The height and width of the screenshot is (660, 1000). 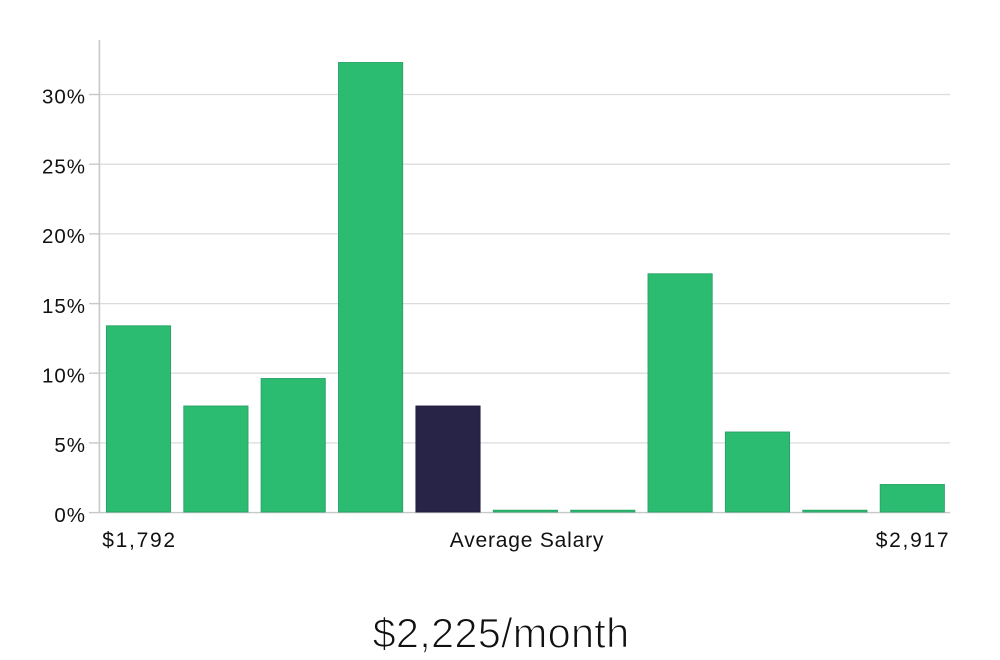 I want to click on svg-text: $1,792, so click(x=139, y=540).